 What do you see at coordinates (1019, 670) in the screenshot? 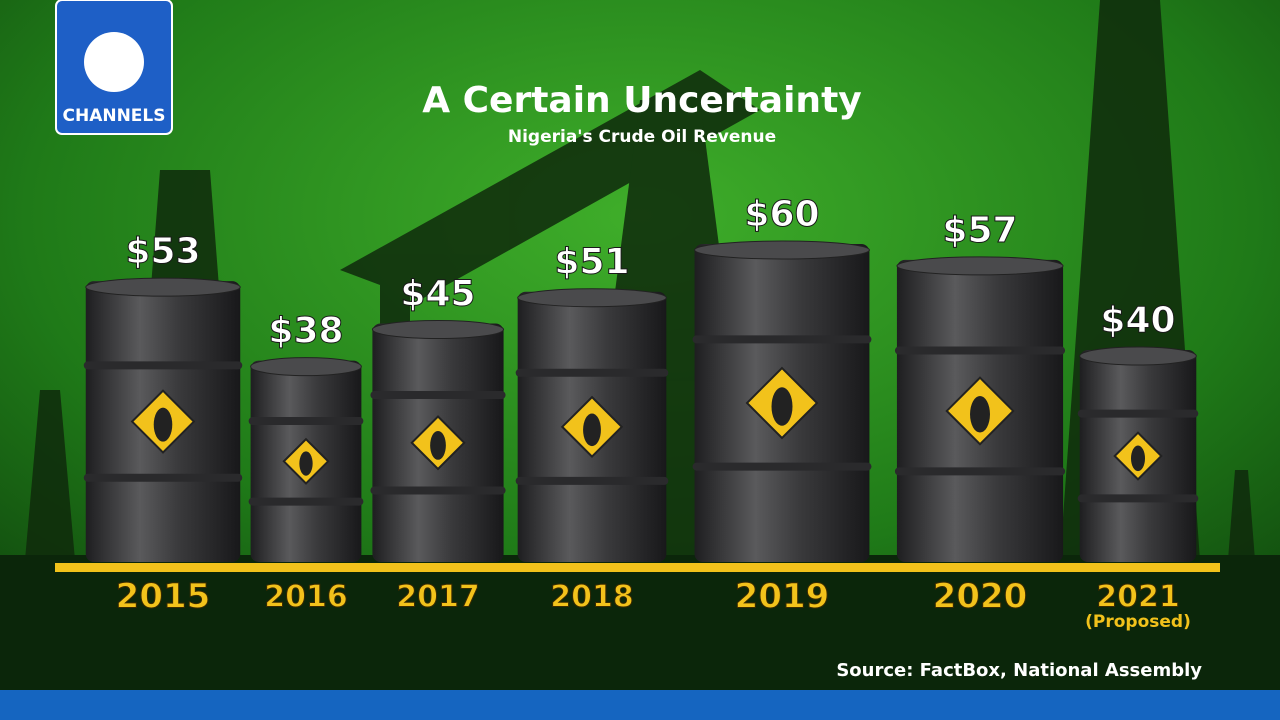
I see `source: Source: FactBox, National Assembly` at bounding box center [1019, 670].